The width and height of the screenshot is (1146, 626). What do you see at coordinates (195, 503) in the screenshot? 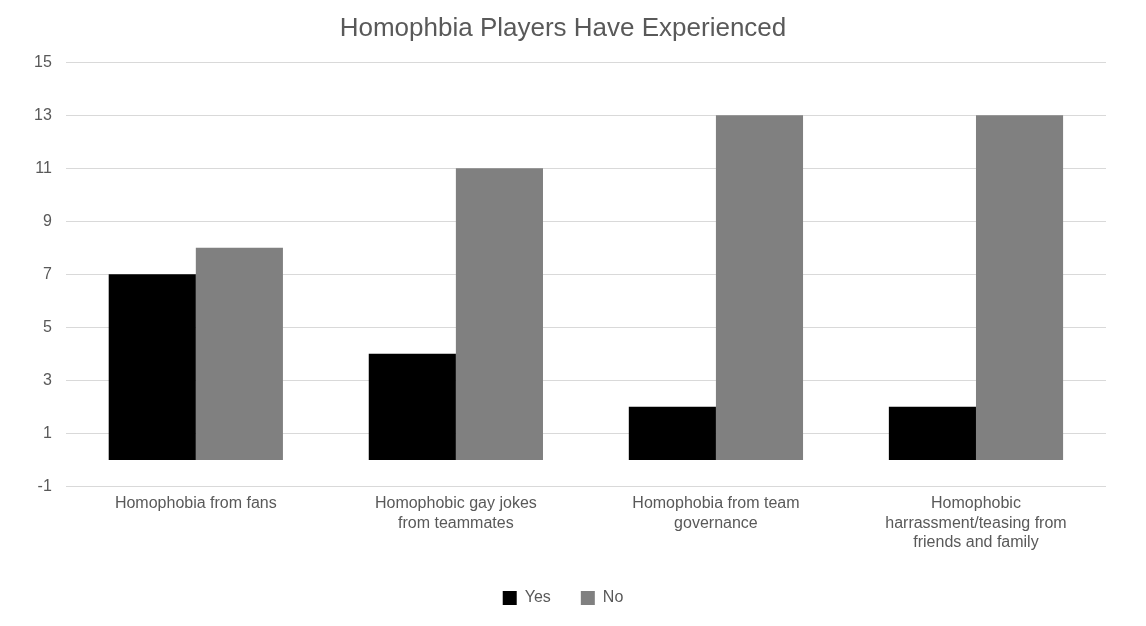
I see `x-tick-label: Homophobia from fans` at bounding box center [195, 503].